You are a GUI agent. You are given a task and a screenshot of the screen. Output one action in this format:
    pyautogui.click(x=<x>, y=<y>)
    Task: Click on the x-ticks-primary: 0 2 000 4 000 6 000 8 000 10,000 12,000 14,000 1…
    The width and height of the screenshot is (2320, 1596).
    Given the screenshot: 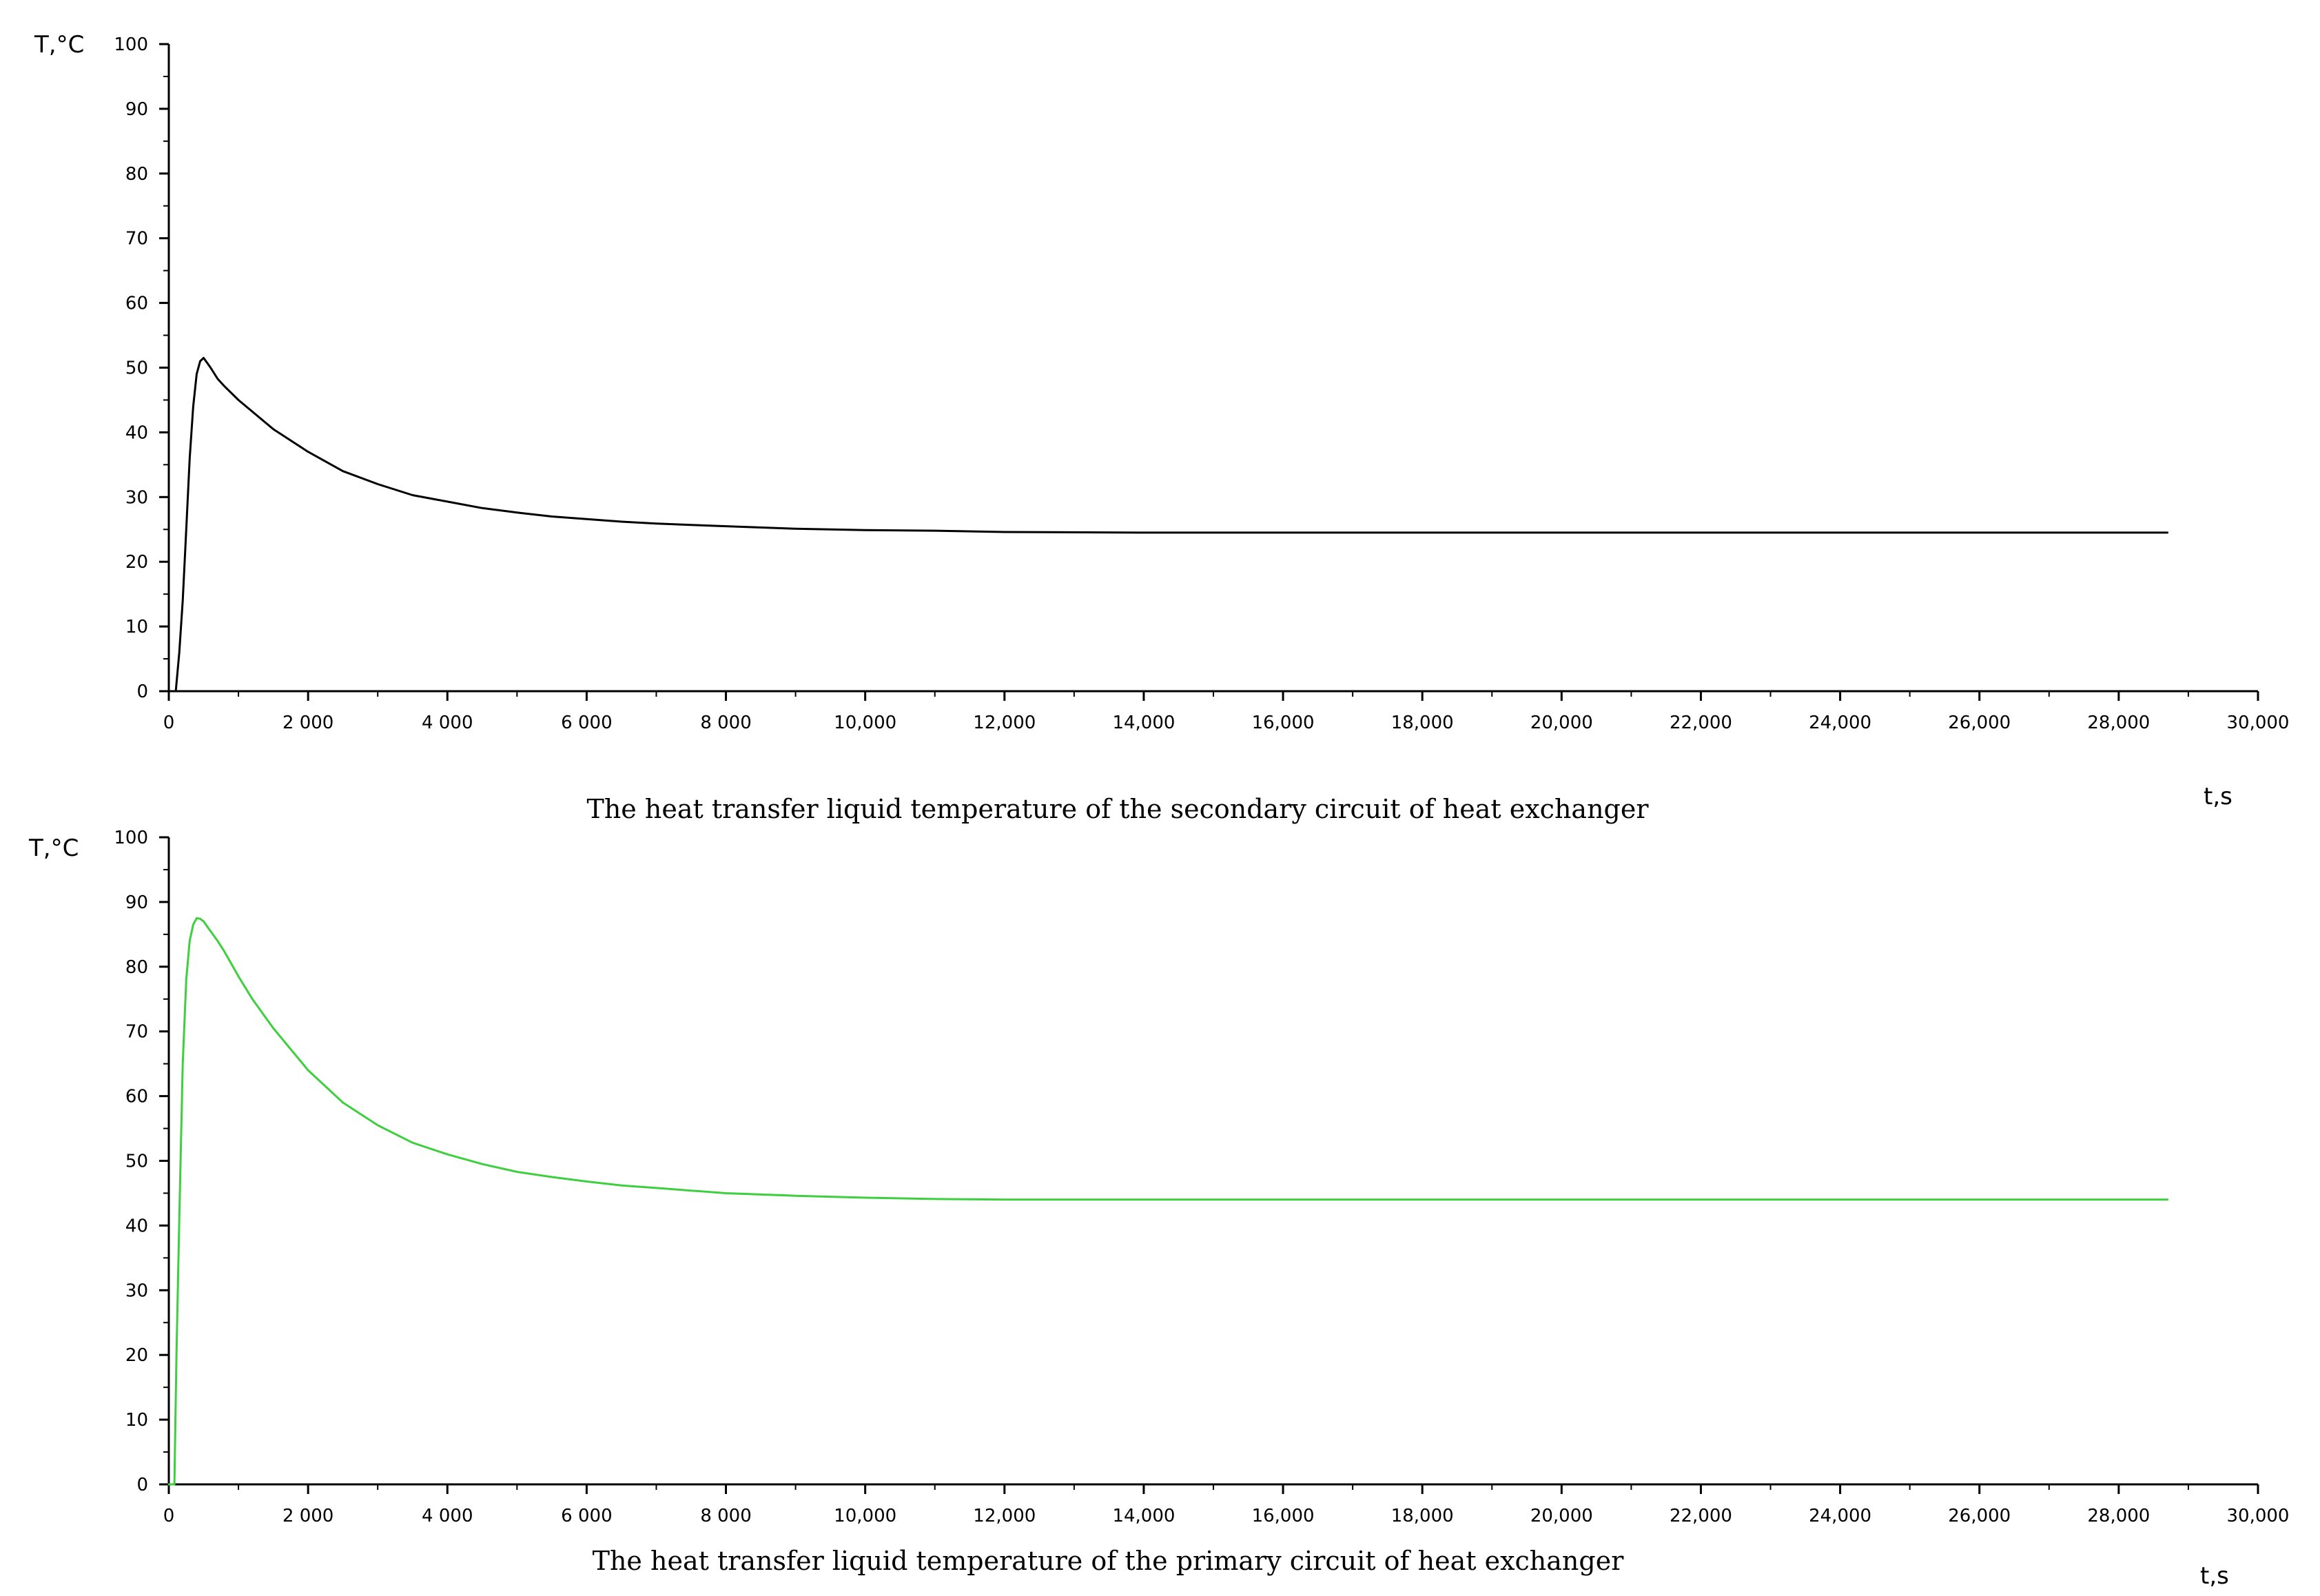 What is the action you would take?
    pyautogui.click(x=1226, y=1505)
    